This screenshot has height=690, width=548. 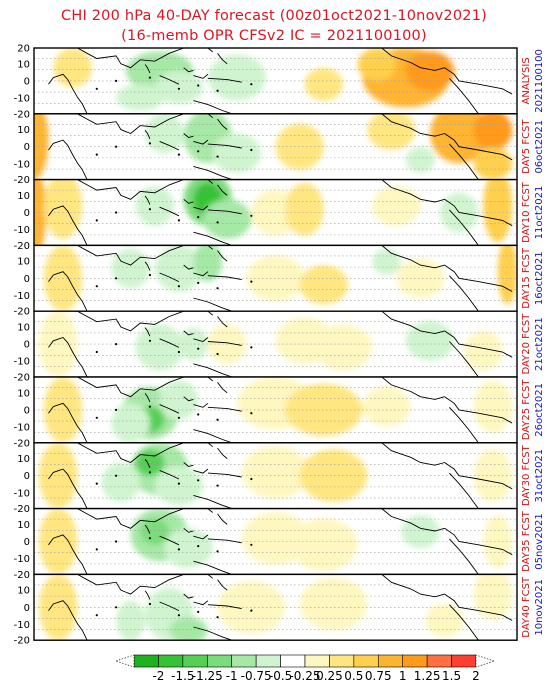 I want to click on panel-label-top: DAY30 FCST, so click(x=526, y=475).